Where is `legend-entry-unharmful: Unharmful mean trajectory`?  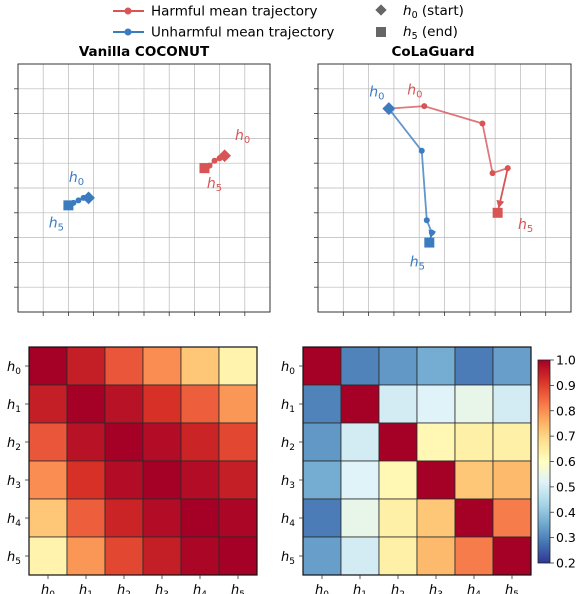 legend-entry-unharmful: Unharmful mean trajectory is located at coordinates (223, 33).